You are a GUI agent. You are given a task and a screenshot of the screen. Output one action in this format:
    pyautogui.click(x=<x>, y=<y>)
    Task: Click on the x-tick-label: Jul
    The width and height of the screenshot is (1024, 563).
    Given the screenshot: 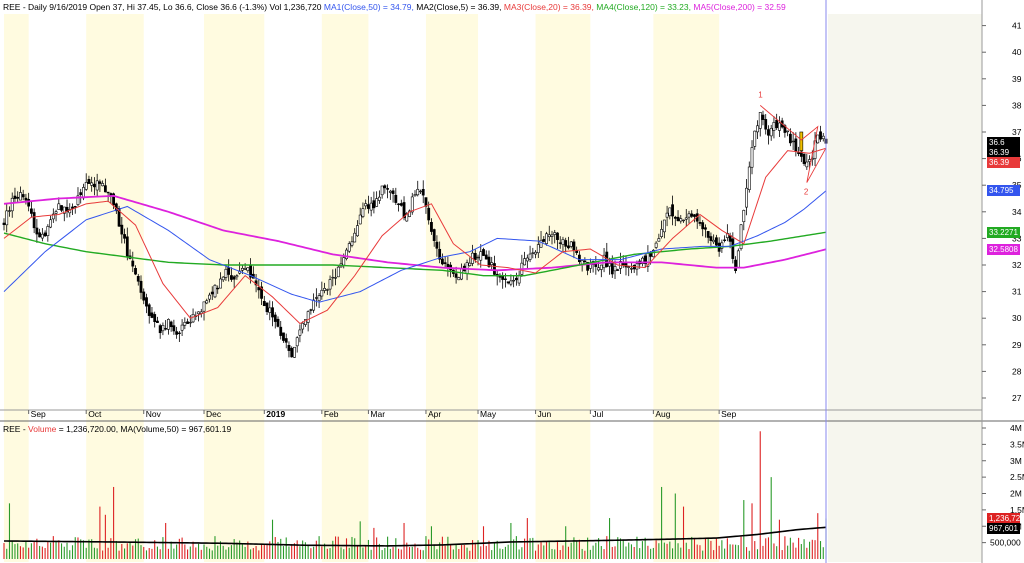 What is the action you would take?
    pyautogui.click(x=597, y=414)
    